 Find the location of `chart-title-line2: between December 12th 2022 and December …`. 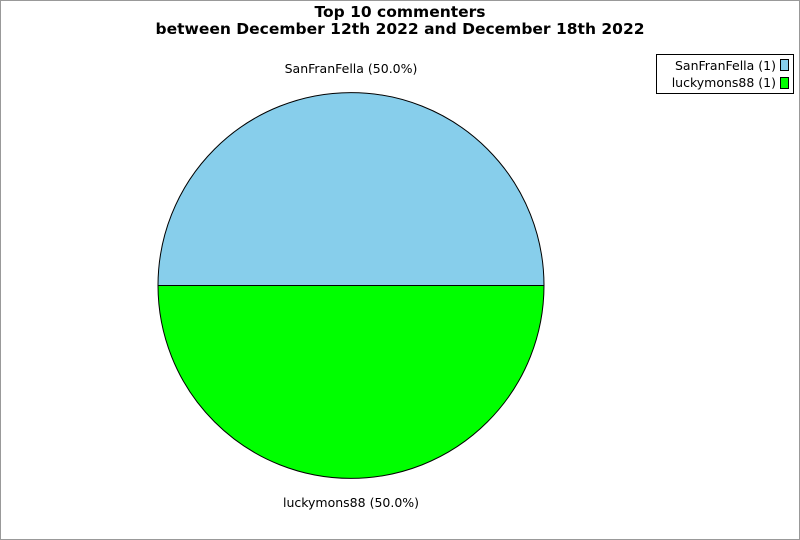

chart-title-line2: between December 12th 2022 and December … is located at coordinates (400, 29).